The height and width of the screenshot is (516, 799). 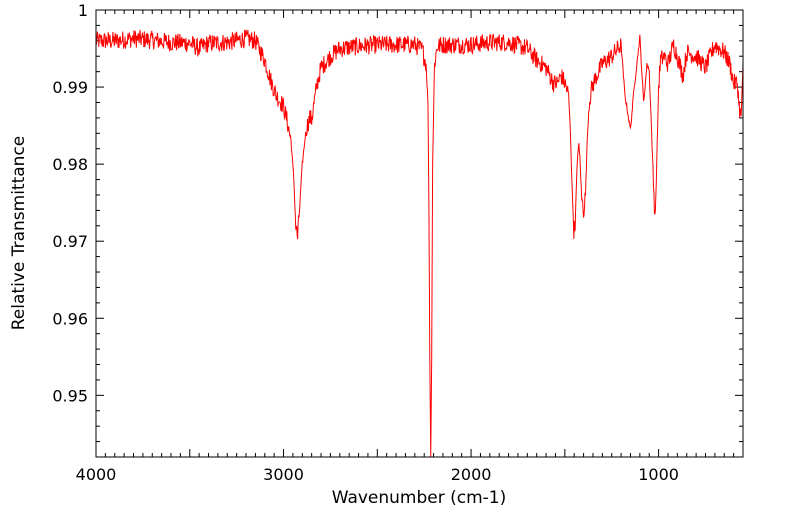 I want to click on x-tick-label: 4000, so click(x=96, y=474).